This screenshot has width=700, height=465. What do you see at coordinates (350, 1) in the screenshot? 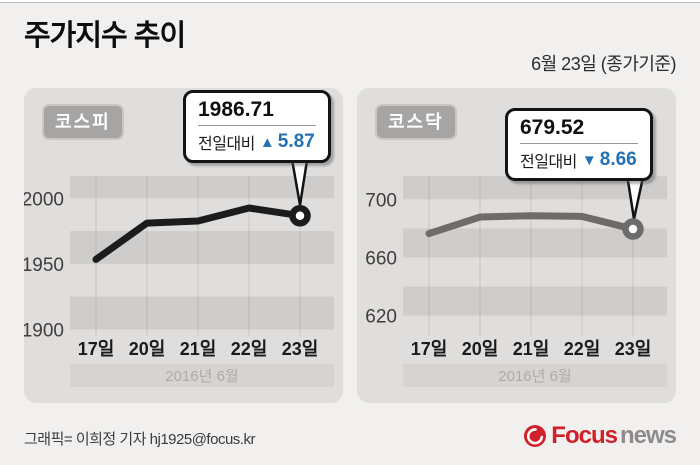
I see `top-divider` at bounding box center [350, 1].